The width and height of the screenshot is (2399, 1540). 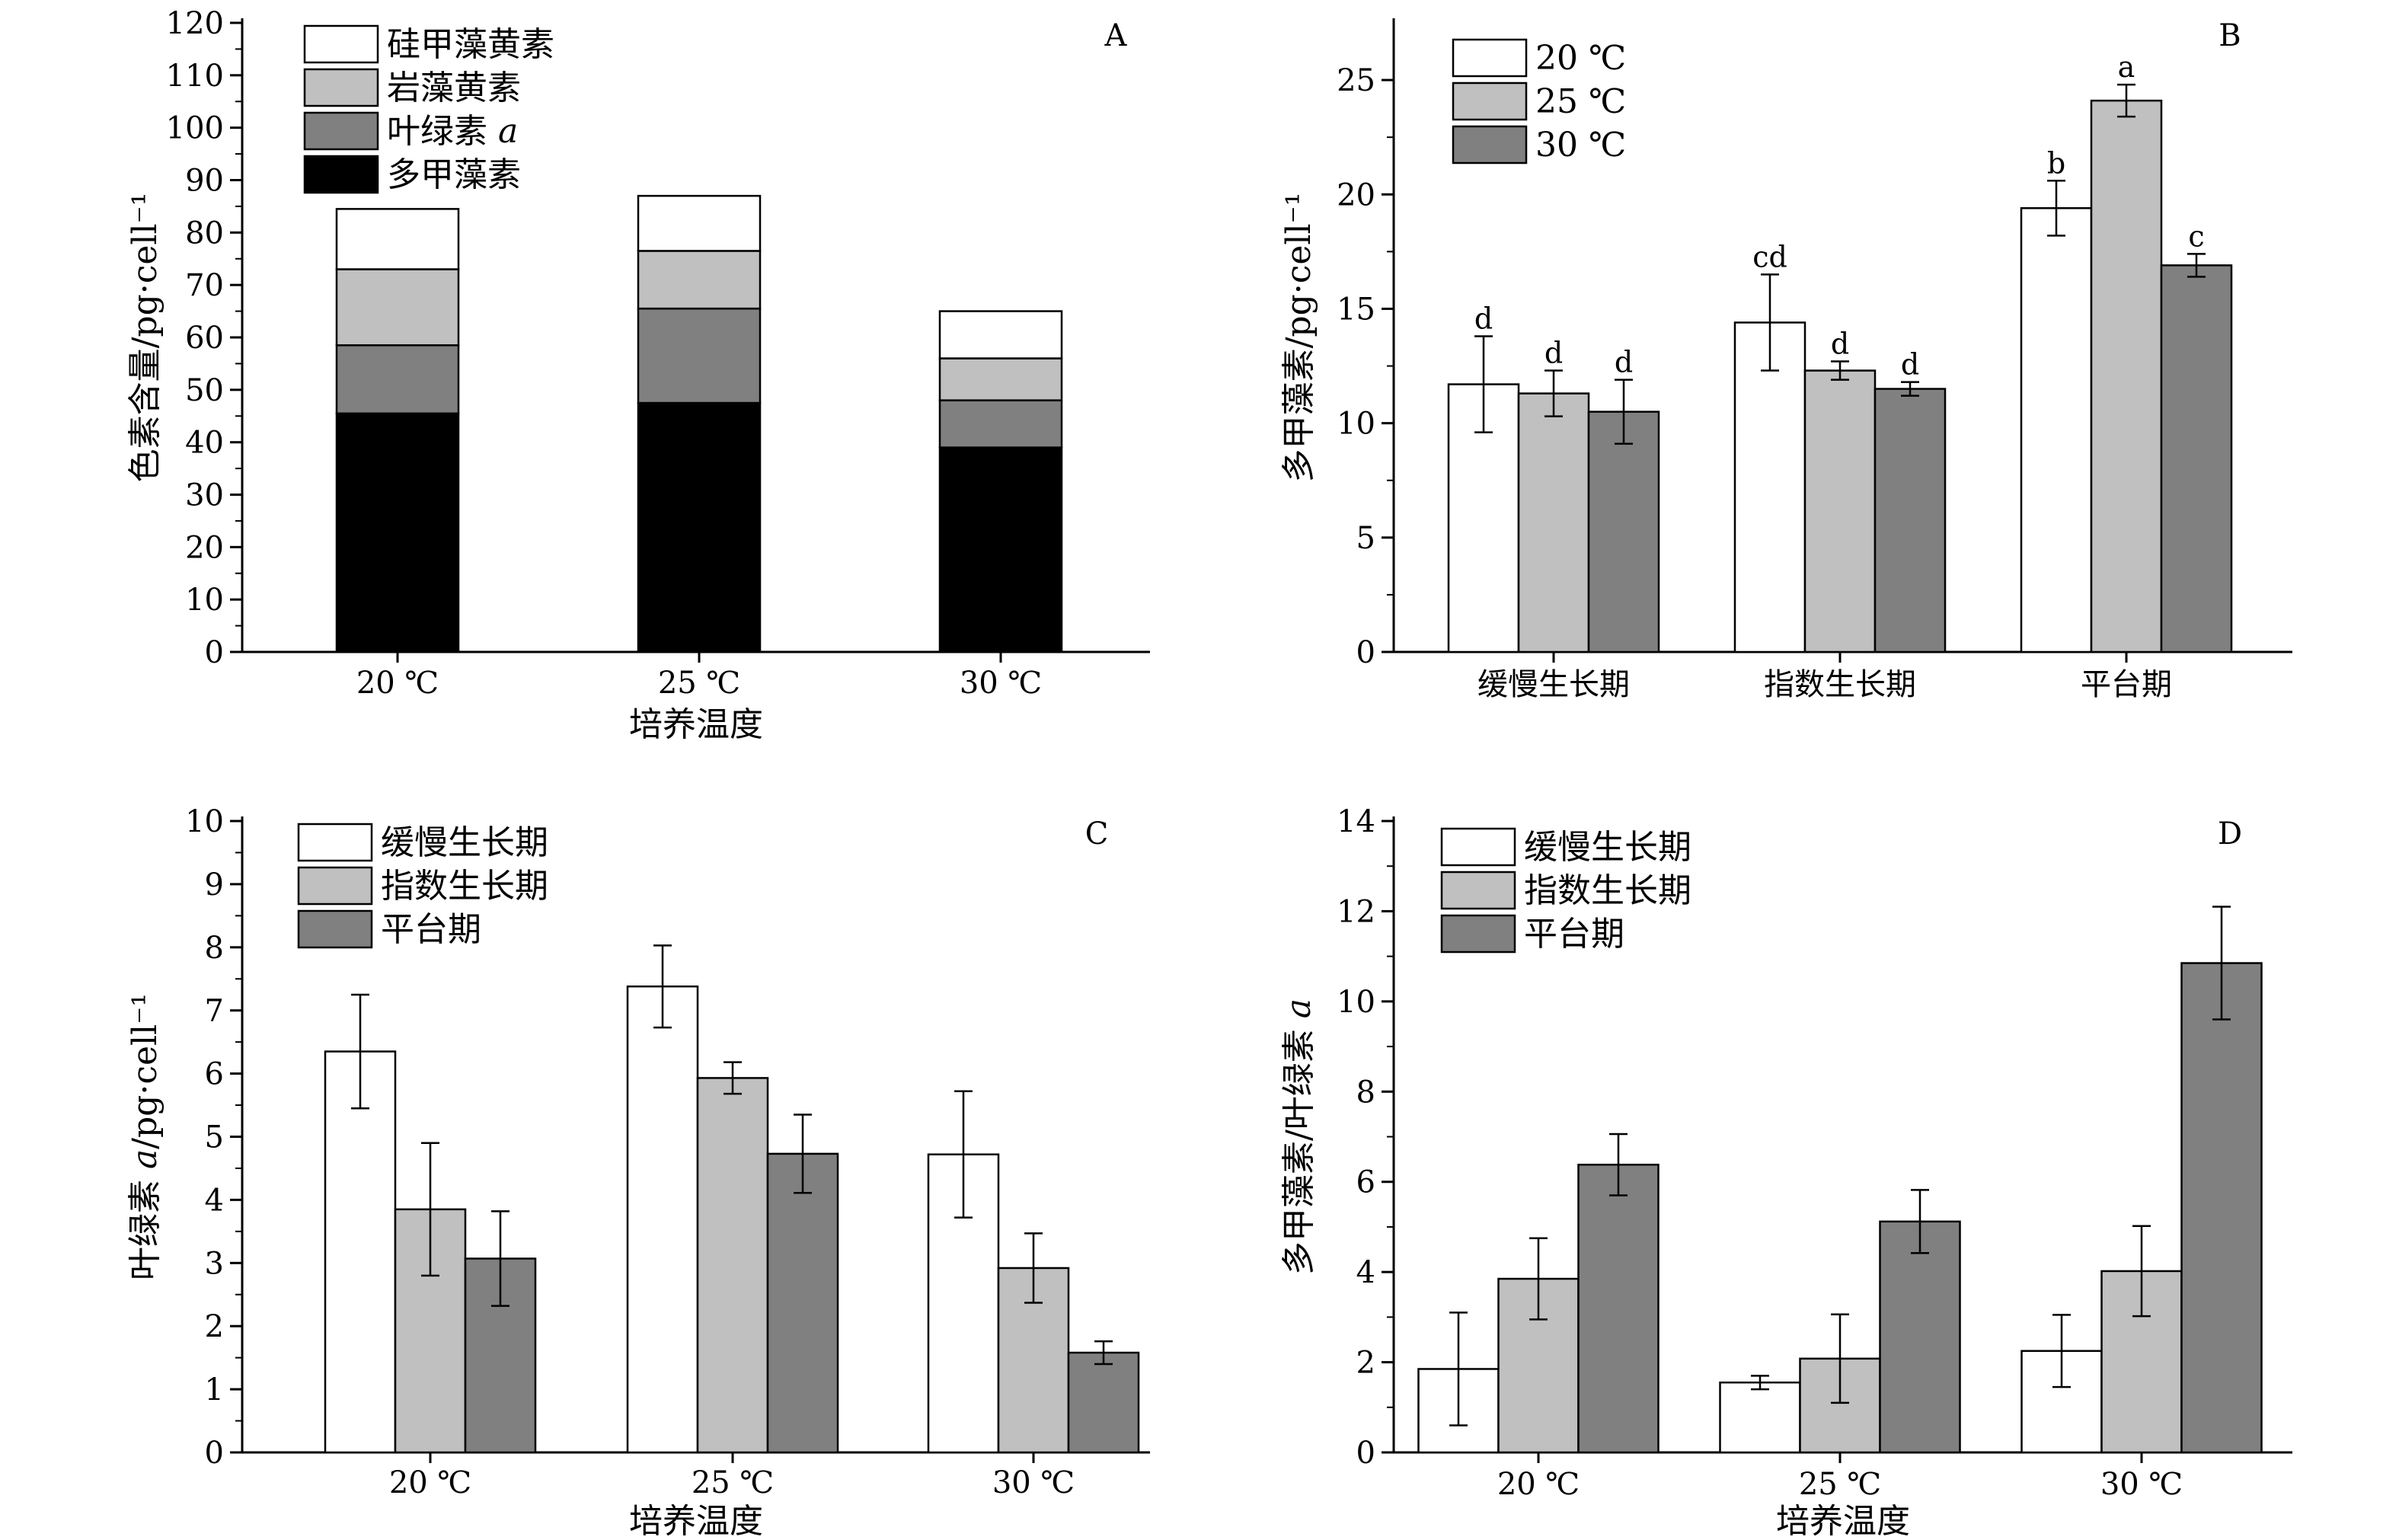 I want to click on legend-label: 硅甲藻黄素, so click(x=471, y=44).